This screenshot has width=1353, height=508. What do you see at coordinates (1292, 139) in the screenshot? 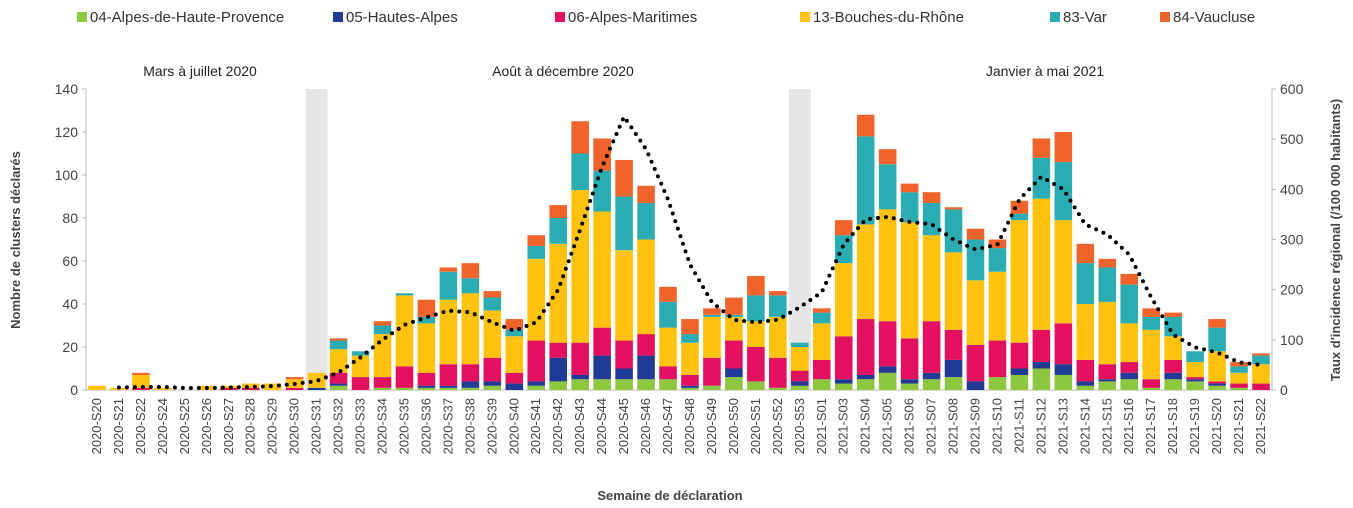
I see `y2-tick-label: 500` at bounding box center [1292, 139].